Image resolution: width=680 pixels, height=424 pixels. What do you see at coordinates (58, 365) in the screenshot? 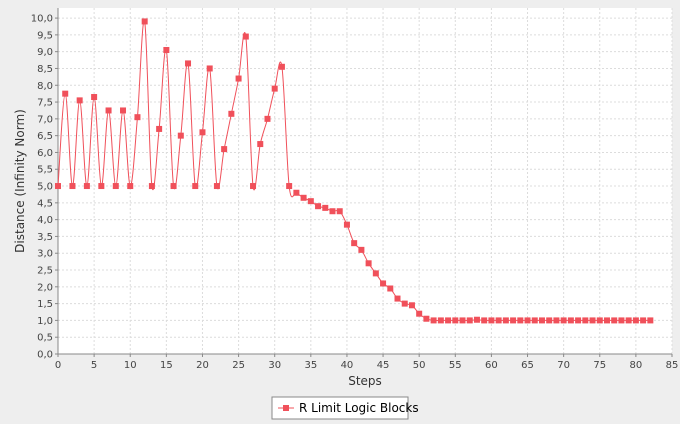
I see `x-tick-label: 0` at bounding box center [58, 365].